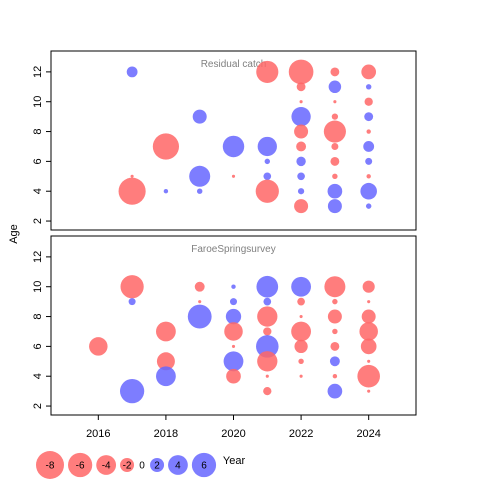 This screenshot has height=480, width=480. I want to click on x-tick-label: 2020, so click(233, 434).